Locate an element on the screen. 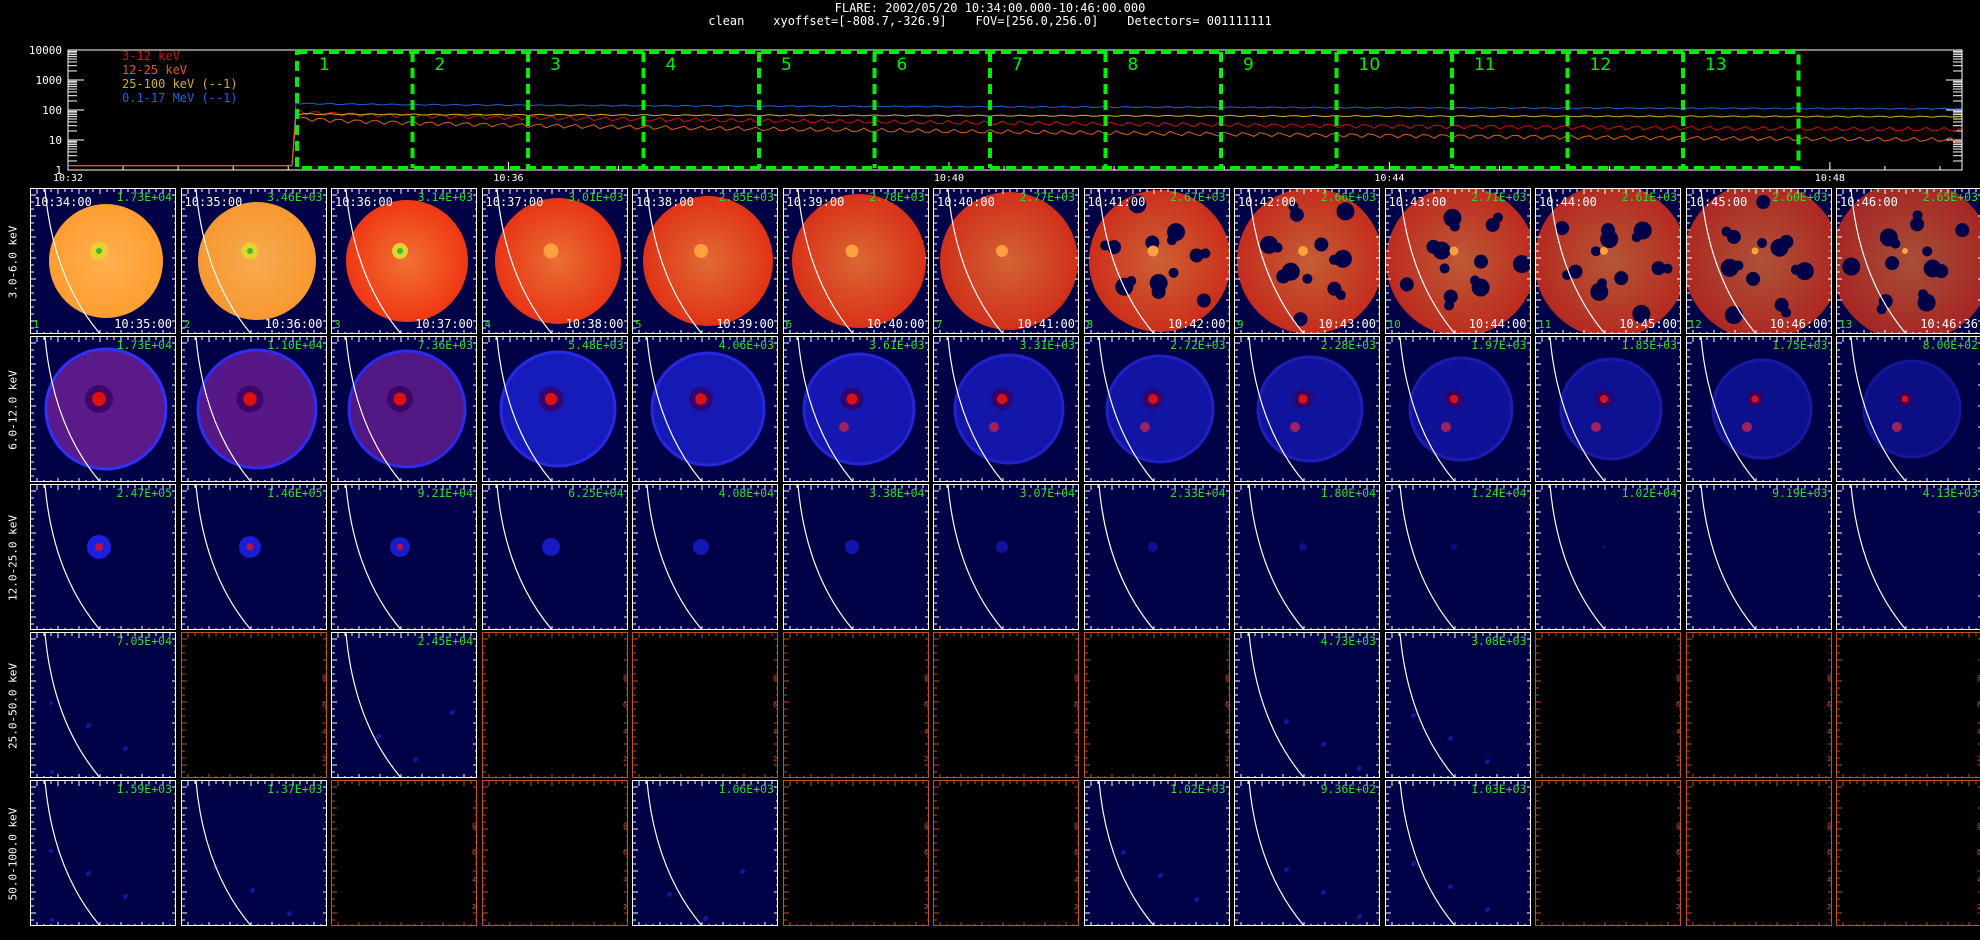 This screenshot has height=940, width=1980. flare-source is located at coordinates (1754, 547).